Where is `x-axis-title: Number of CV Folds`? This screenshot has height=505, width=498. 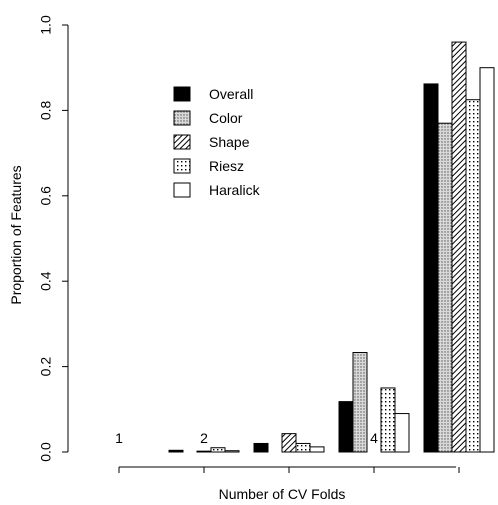
x-axis-title: Number of CV Folds is located at coordinates (282, 494).